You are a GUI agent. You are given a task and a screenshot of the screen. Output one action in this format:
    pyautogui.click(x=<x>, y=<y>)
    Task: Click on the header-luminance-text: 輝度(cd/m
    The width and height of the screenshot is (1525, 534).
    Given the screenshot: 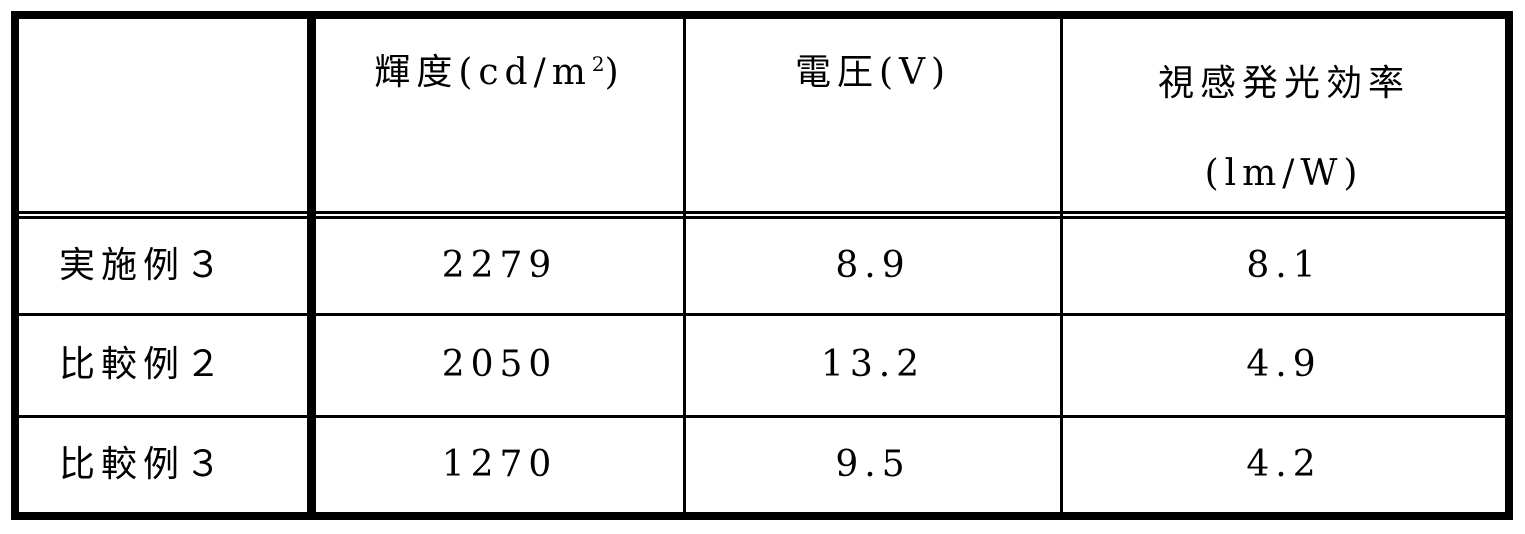 What is the action you would take?
    pyautogui.click(x=483, y=72)
    